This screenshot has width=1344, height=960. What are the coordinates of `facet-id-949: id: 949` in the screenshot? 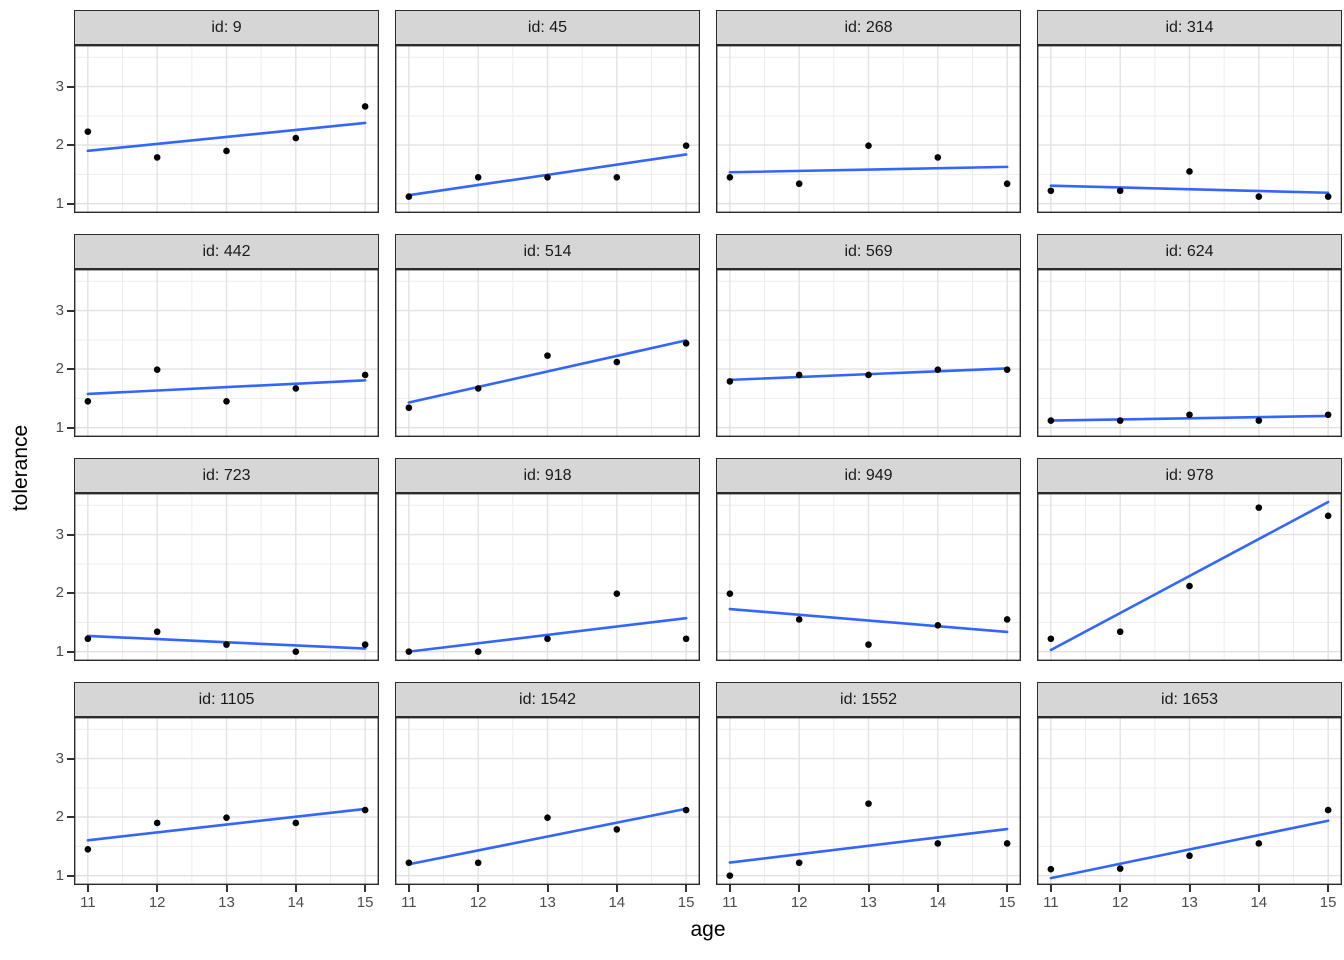 It's located at (868, 559).